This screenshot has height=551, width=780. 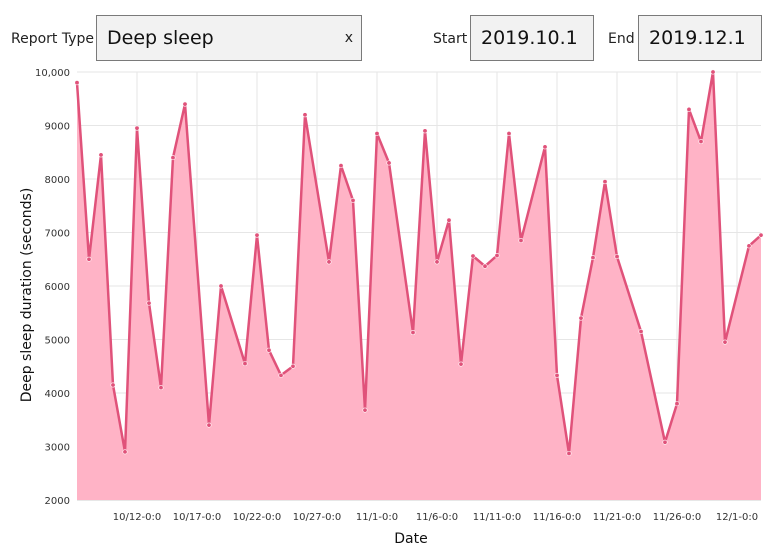 I want to click on y-axis-ticks: 2000 3000 4000 5000 6000 7000 8000 9000 10,000, so click(x=52, y=287).